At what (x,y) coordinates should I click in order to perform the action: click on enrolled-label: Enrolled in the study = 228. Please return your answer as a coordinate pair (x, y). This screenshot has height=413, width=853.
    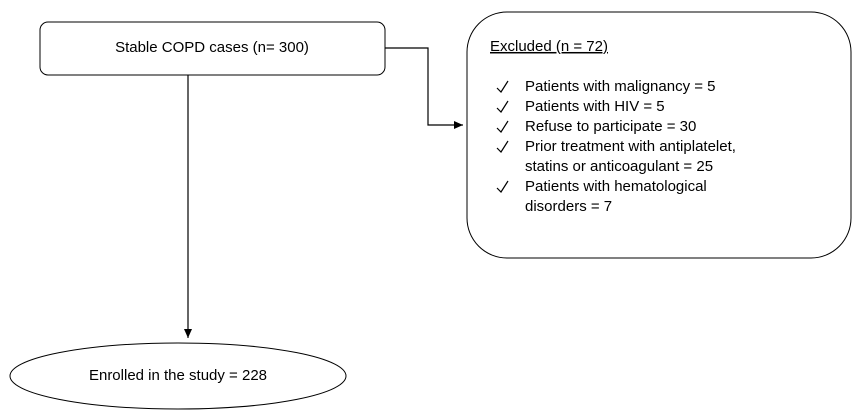
    Looking at the image, I should click on (178, 375).